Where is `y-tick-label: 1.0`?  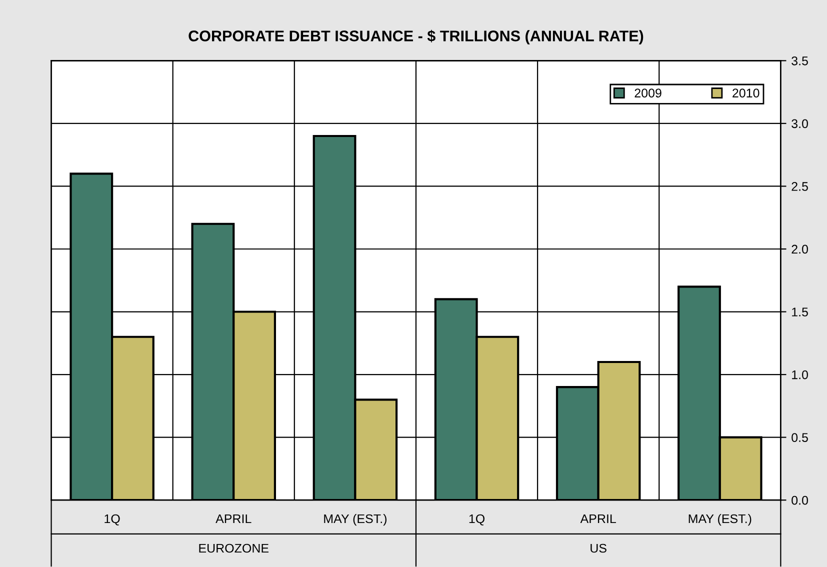
y-tick-label: 1.0 is located at coordinates (800, 375).